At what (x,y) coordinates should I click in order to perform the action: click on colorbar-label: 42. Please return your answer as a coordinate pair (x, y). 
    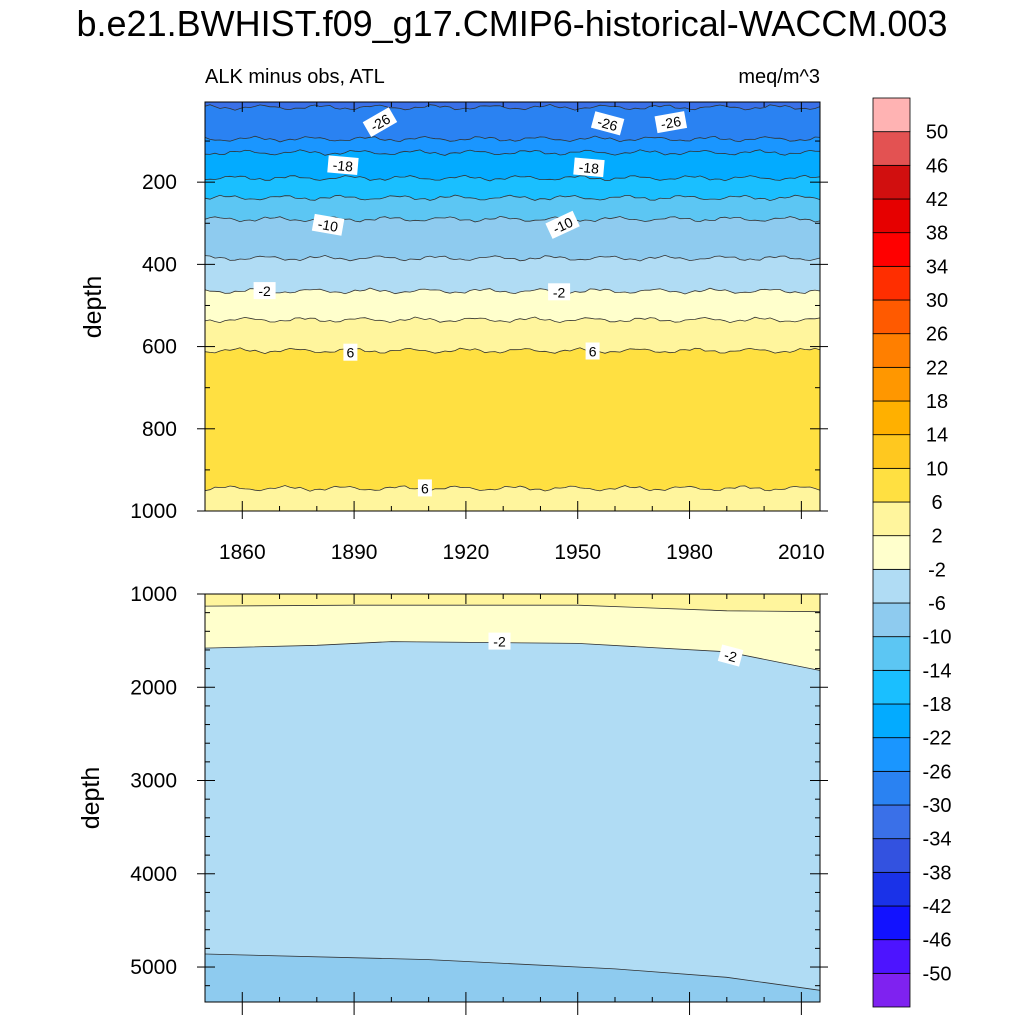
    Looking at the image, I should click on (937, 200).